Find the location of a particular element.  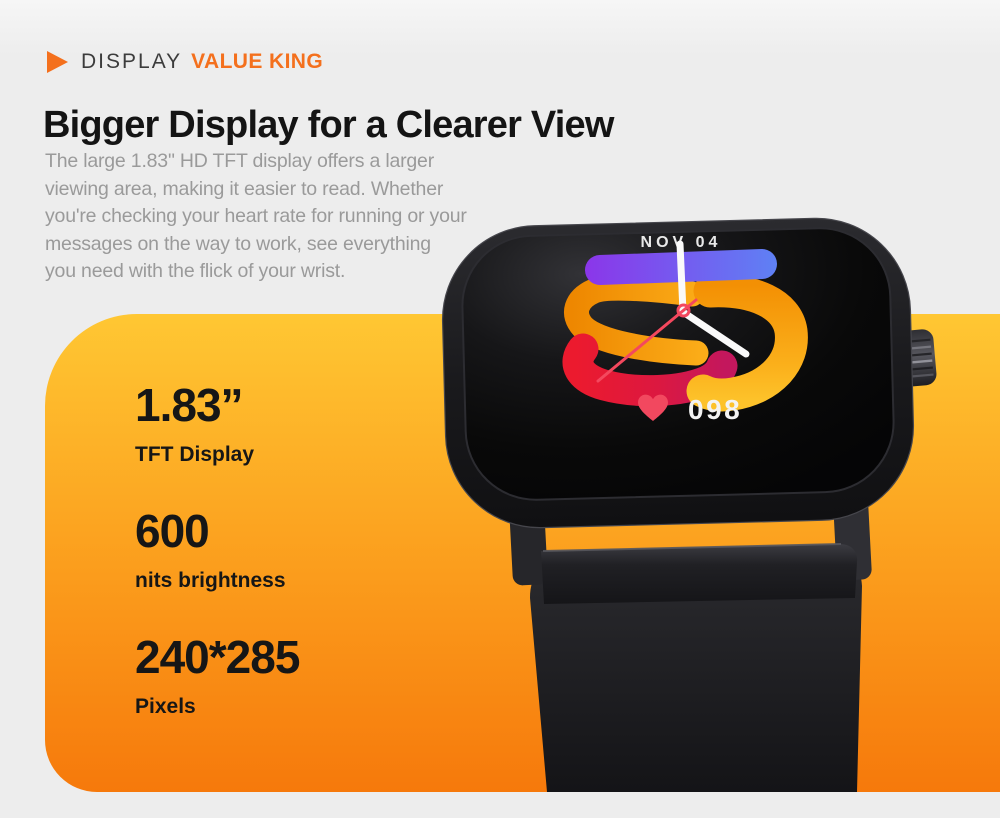

spec-display-size: 1.83” TFT Display is located at coordinates (217, 423).